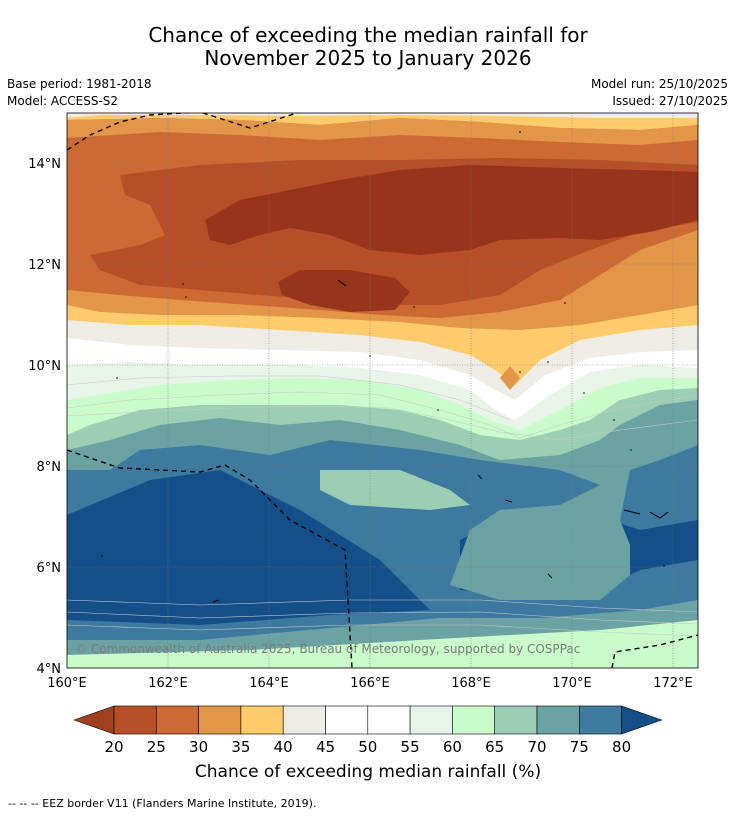 The width and height of the screenshot is (736, 816). Describe the element at coordinates (67, 683) in the screenshot. I see `lon-label: 160°E` at that location.